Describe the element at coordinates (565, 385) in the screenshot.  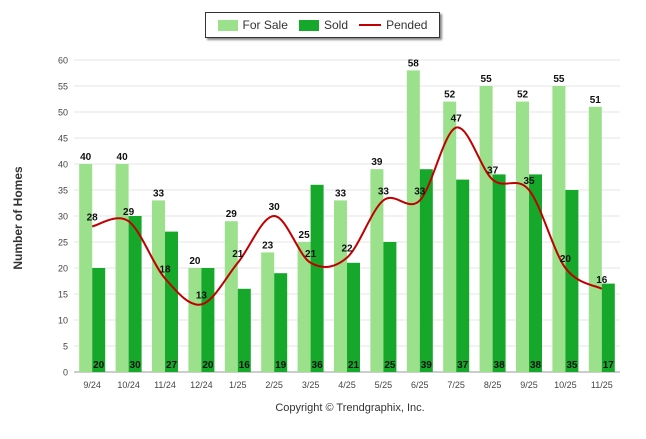
I see `x-tick-label: 10/25` at that location.